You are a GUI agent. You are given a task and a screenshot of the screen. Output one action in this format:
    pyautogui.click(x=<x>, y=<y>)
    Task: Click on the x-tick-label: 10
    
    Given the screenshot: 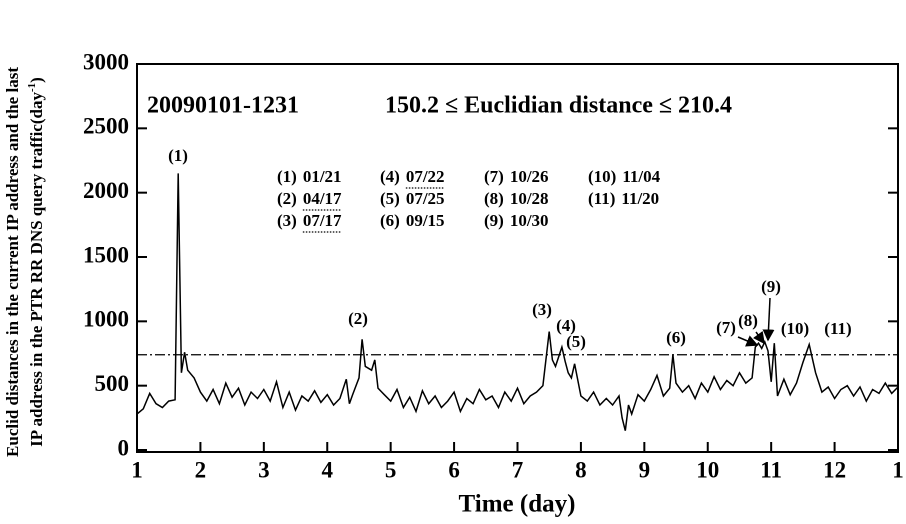 What is the action you would take?
    pyautogui.click(x=707, y=469)
    